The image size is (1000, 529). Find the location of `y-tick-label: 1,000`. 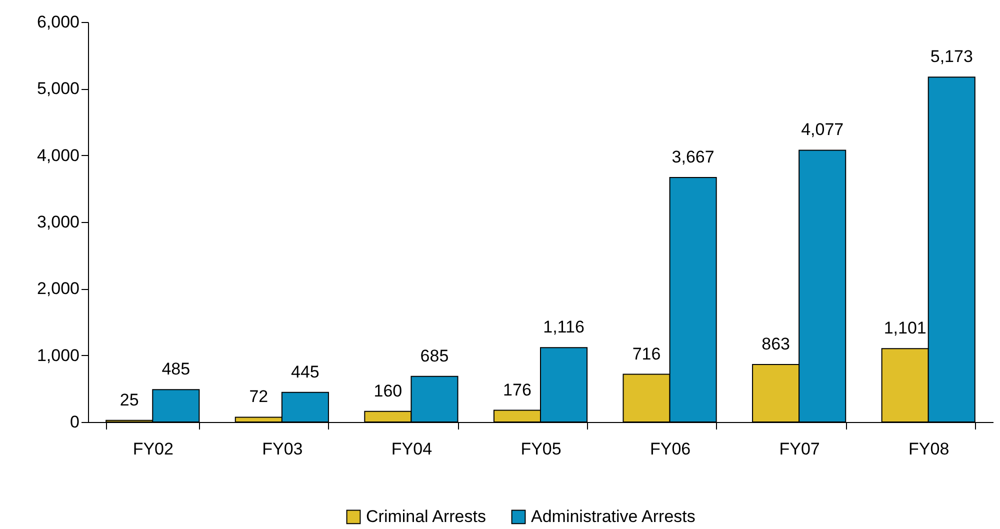

y-tick-label: 1,000 is located at coordinates (58, 355).